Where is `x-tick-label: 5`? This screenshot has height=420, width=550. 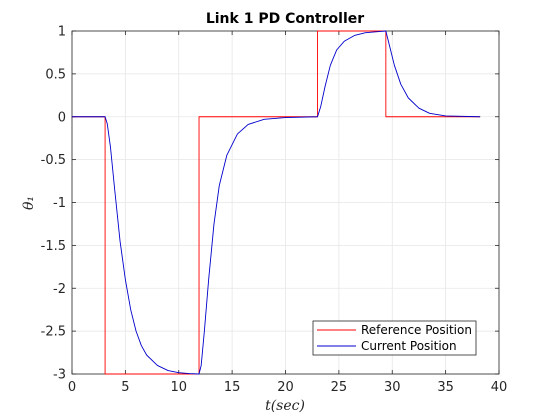 x-tick-label: 5 is located at coordinates (125, 387).